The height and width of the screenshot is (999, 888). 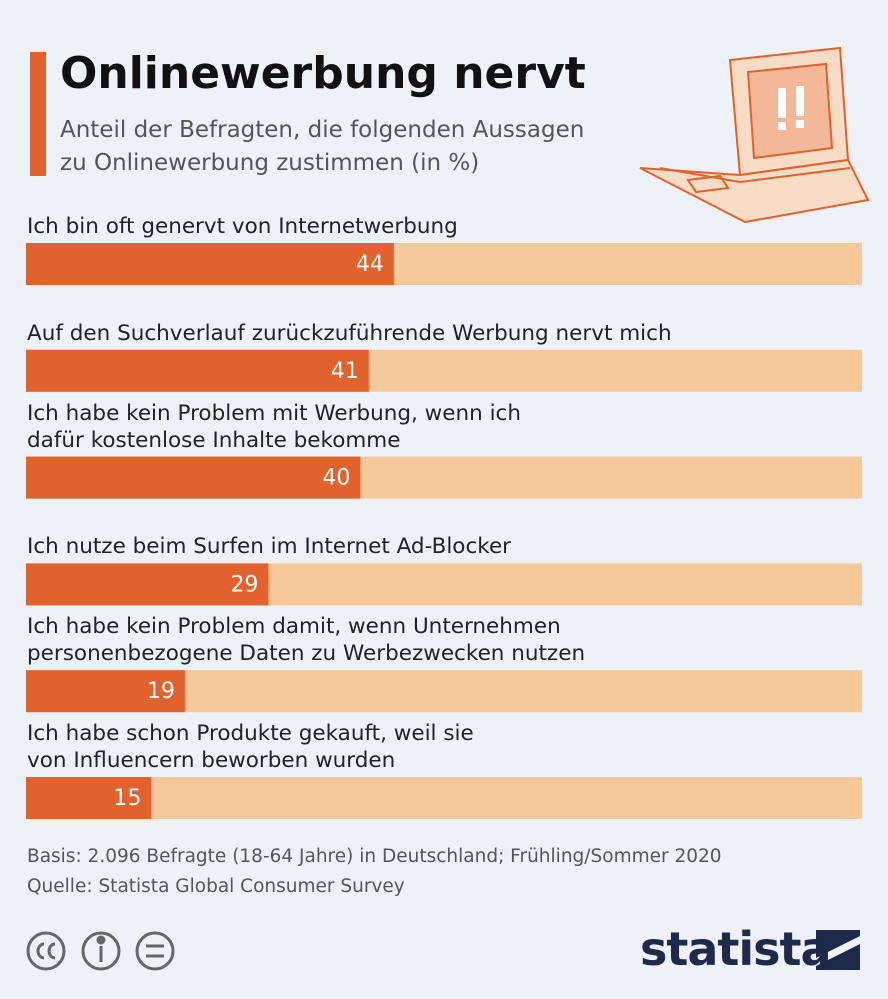 What do you see at coordinates (838, 950) in the screenshot?
I see `logo-icon` at bounding box center [838, 950].